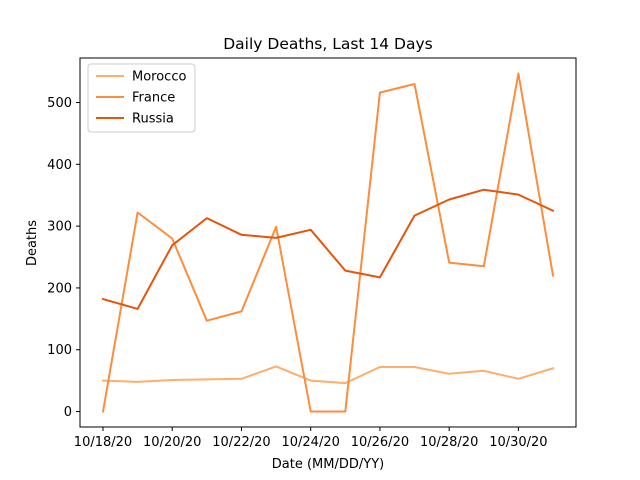  Describe the element at coordinates (59, 227) in the screenshot. I see `y-tick-label: 300` at that location.